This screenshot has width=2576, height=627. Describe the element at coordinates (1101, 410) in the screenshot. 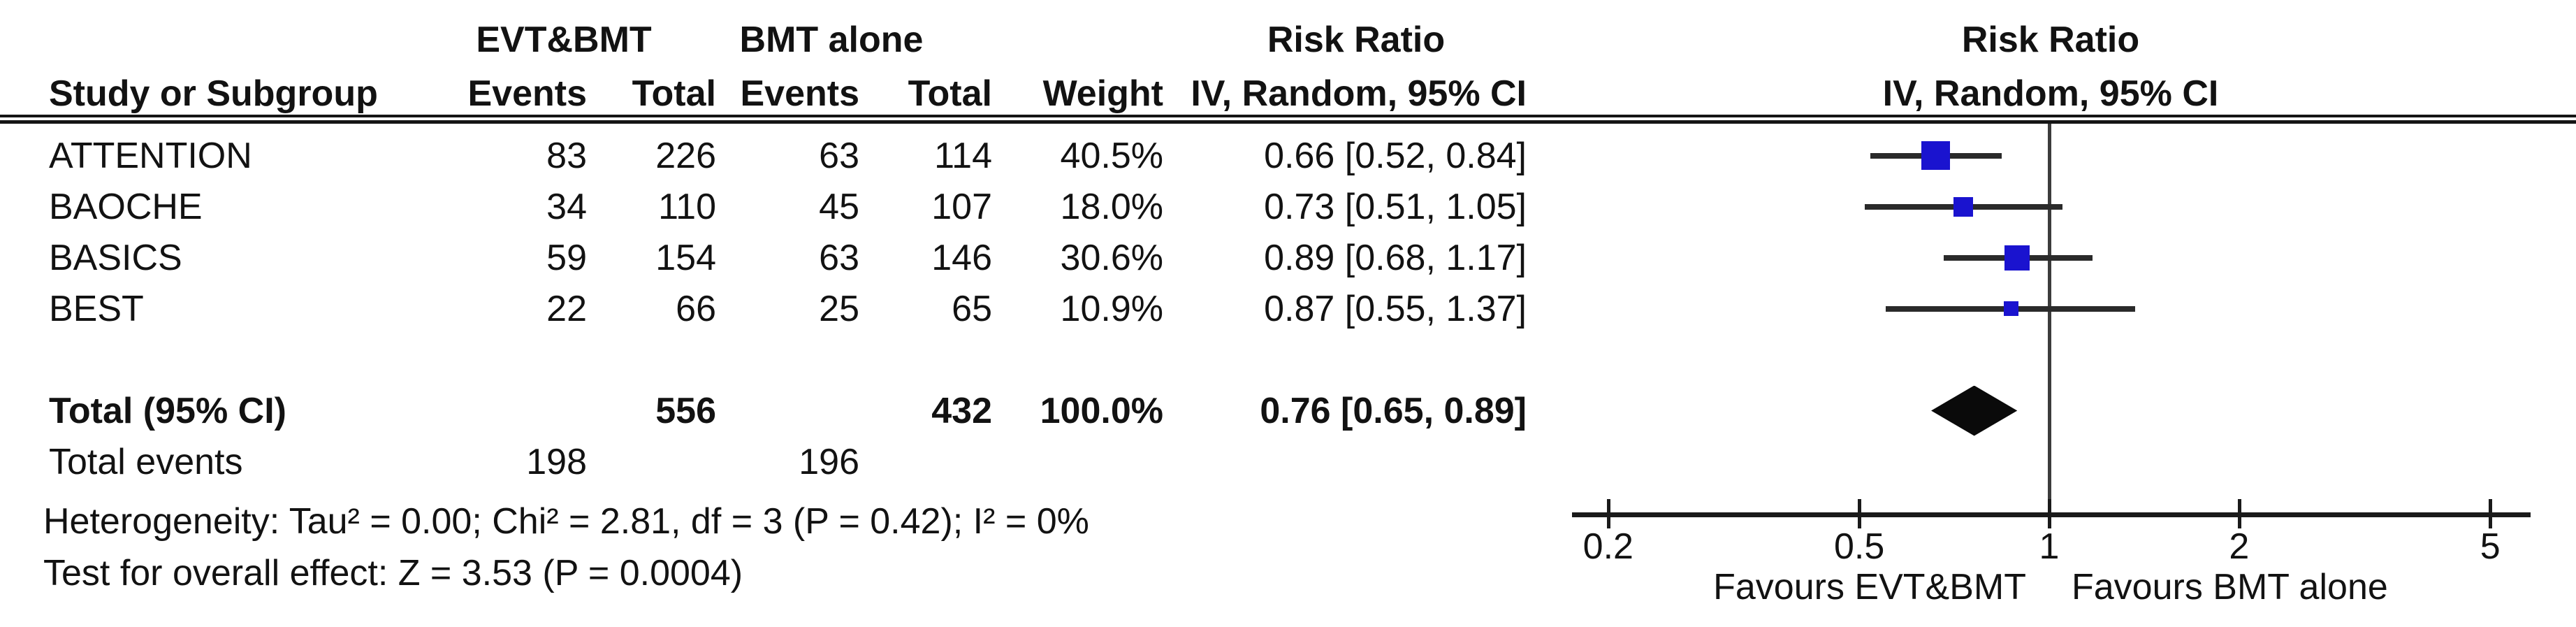

I see `total-row-weight: 100.0%` at that location.